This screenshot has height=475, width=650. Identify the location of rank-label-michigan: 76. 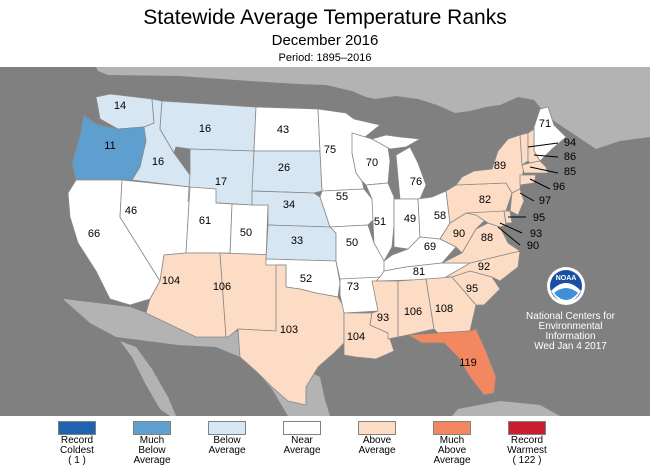
(416, 182).